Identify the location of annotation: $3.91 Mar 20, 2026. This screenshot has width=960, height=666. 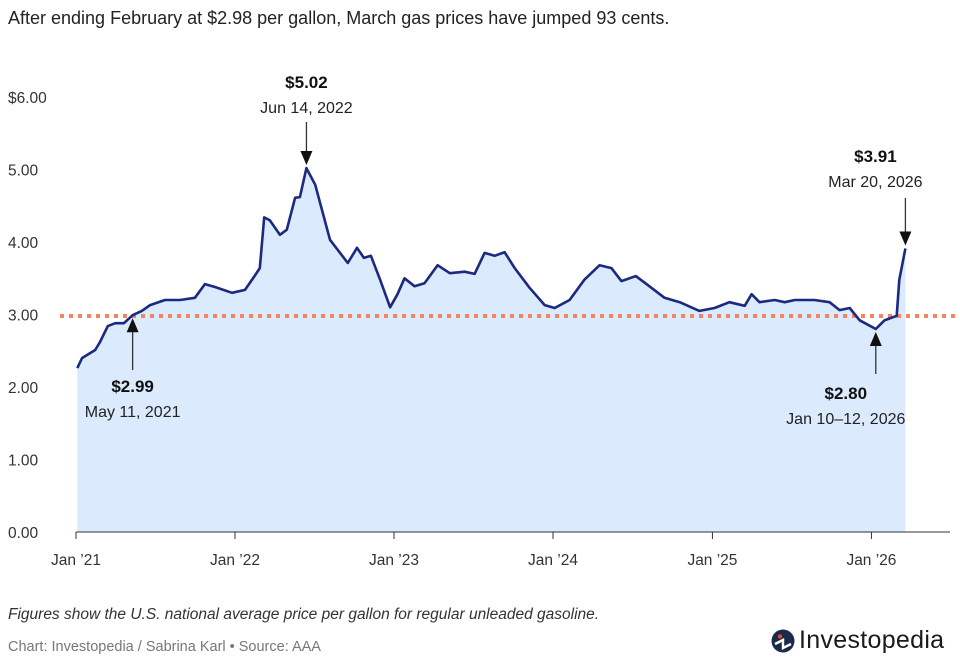
(875, 196).